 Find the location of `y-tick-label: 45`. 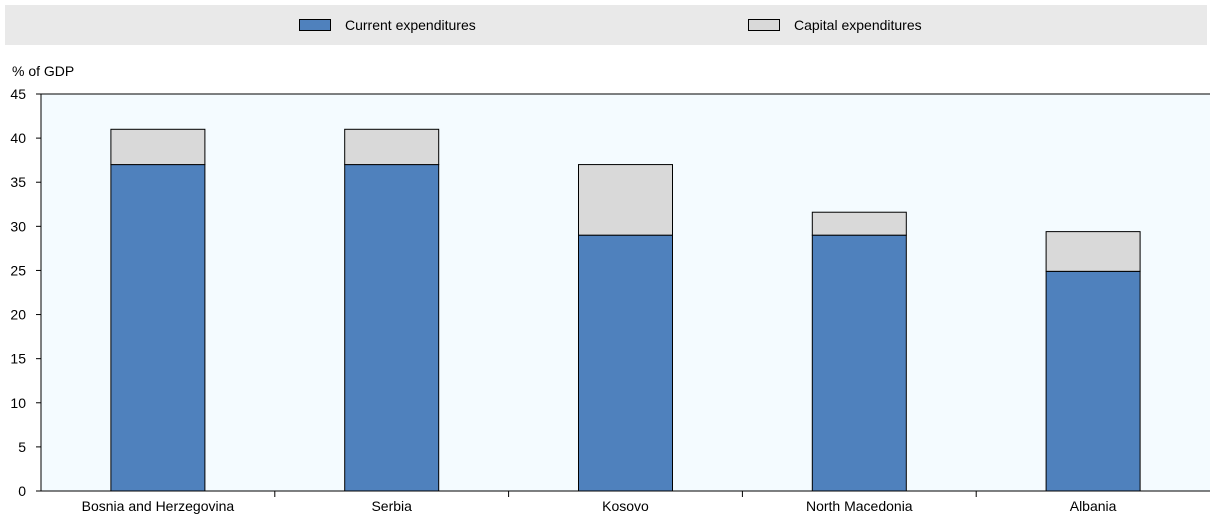

y-tick-label: 45 is located at coordinates (18, 94).